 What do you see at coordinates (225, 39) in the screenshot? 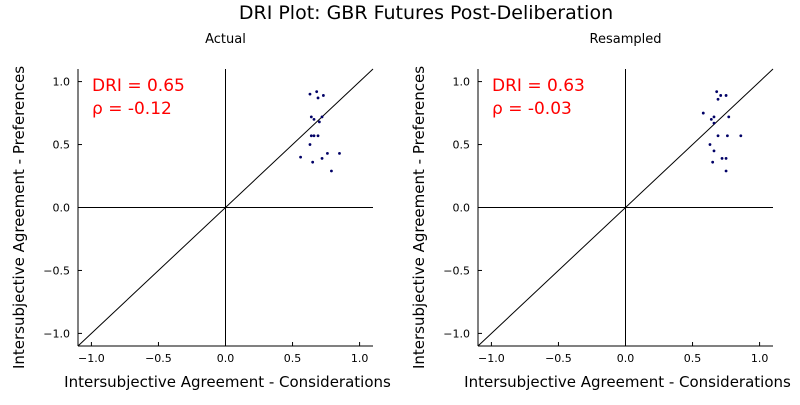
I see `subplot-title: Actual` at bounding box center [225, 39].